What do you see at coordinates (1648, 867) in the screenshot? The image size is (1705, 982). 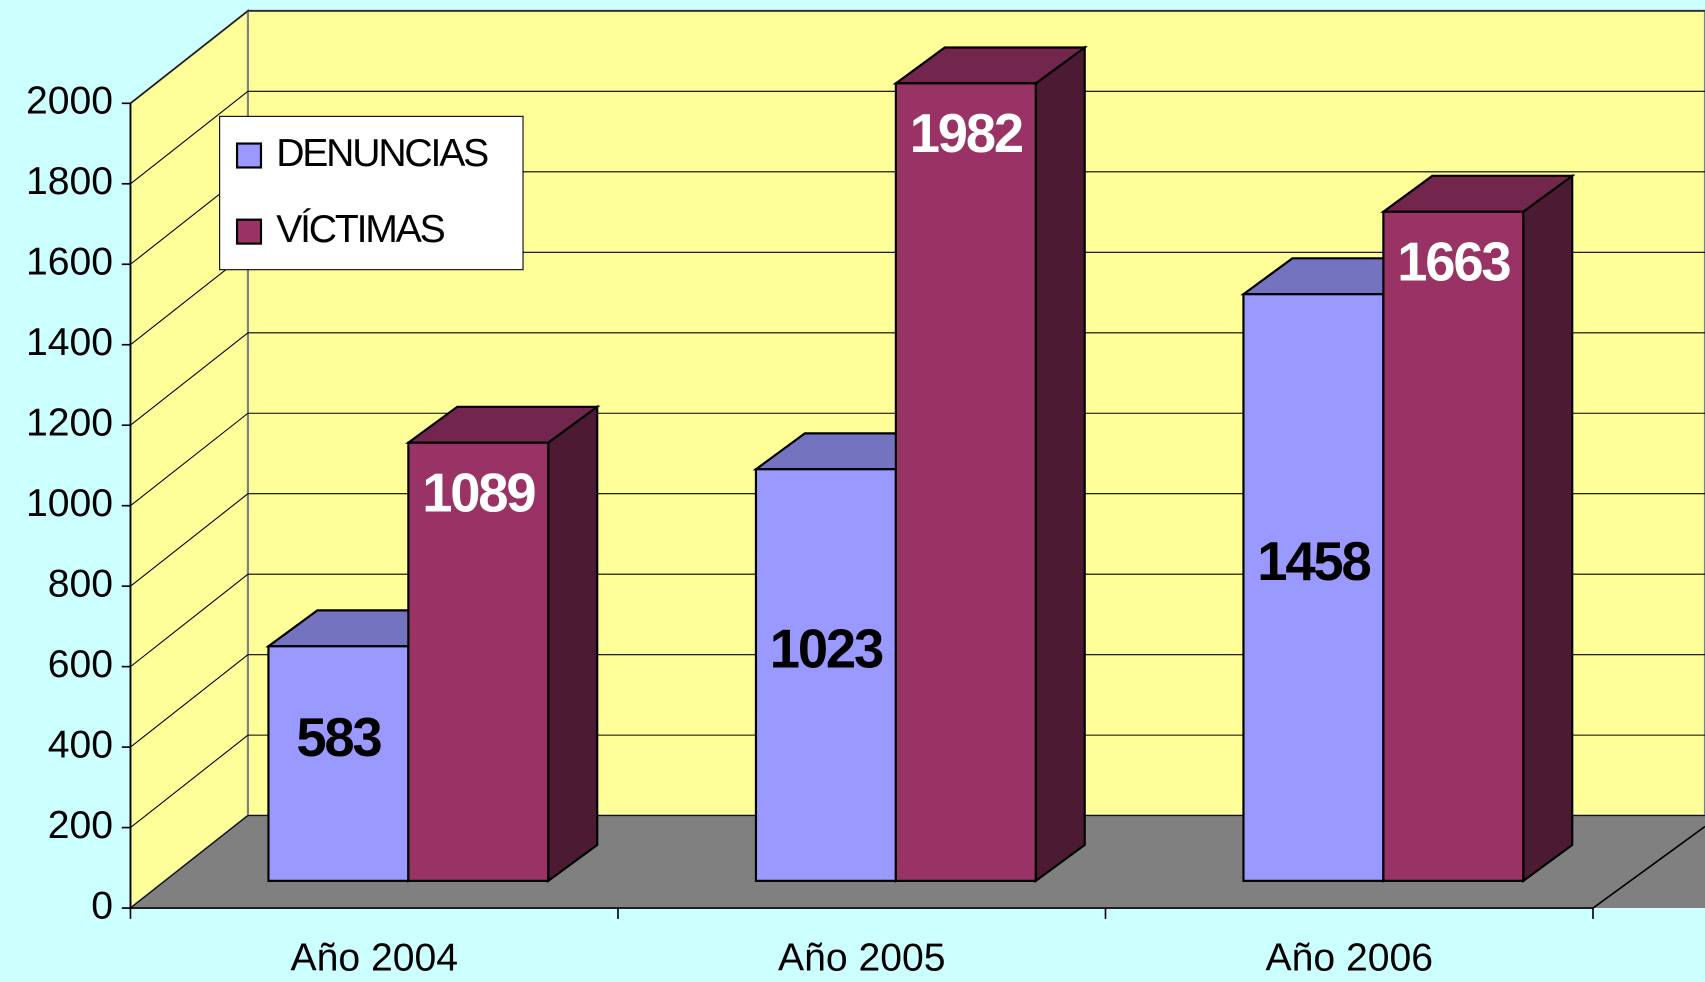 I see `floor-edge` at bounding box center [1648, 867].